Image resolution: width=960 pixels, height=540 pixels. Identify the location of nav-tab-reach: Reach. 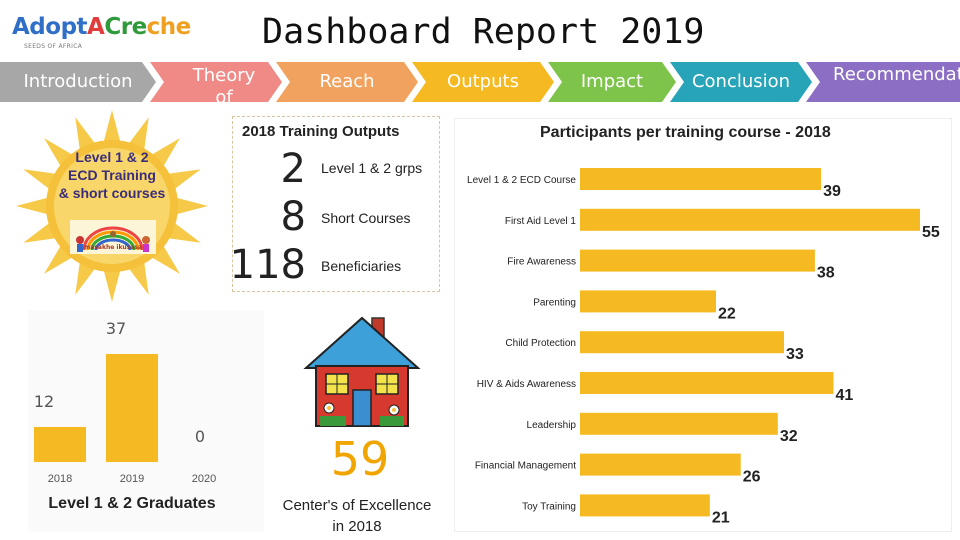
(347, 82).